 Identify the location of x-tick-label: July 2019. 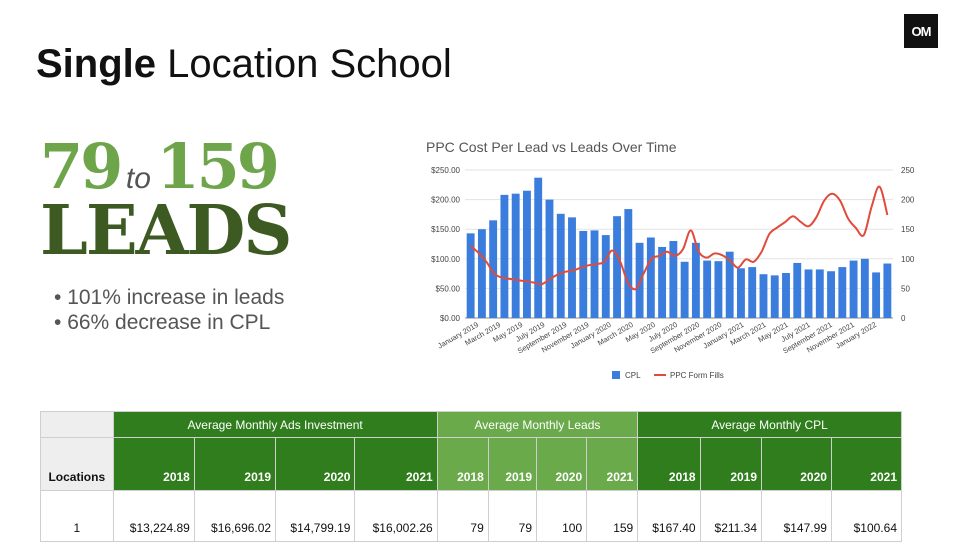
(530, 332).